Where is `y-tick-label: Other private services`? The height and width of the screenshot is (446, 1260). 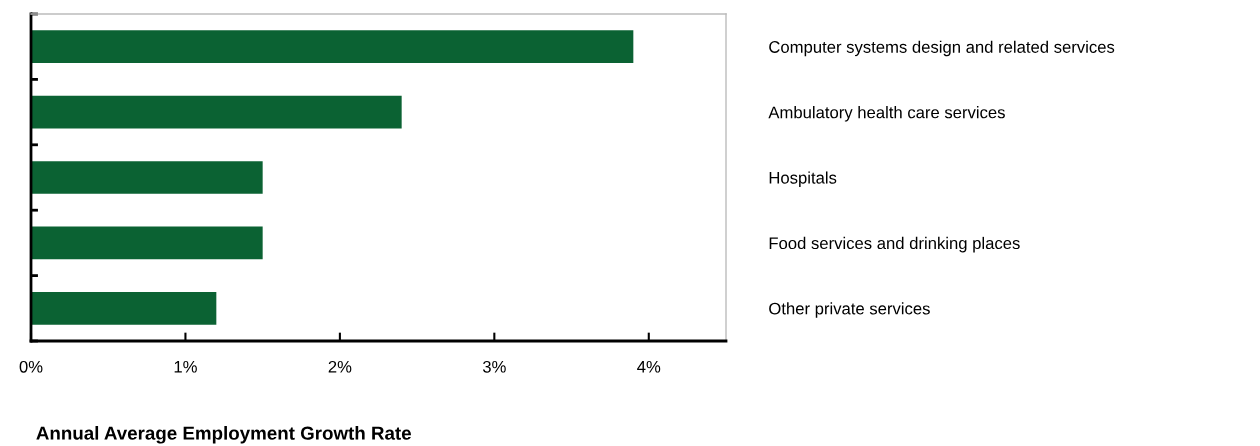 y-tick-label: Other private services is located at coordinates (849, 310).